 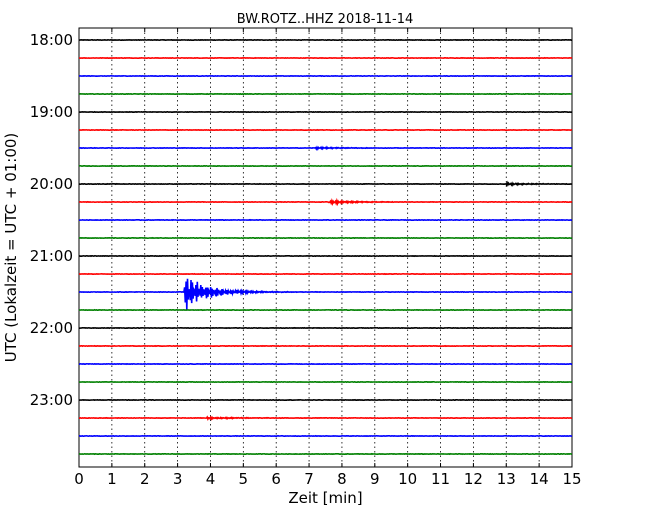 I want to click on x-tick-label: 0, so click(x=79, y=479).